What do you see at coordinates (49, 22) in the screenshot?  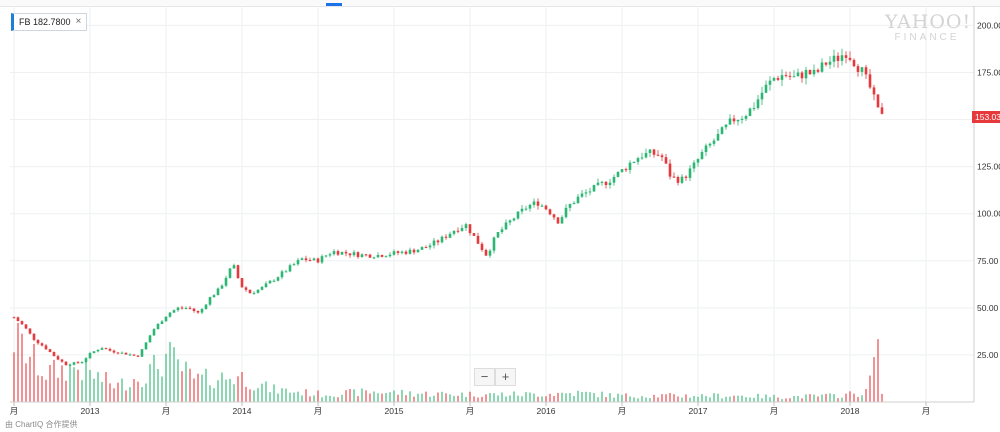 I see `ticker-comparison-chip: FB 182.7800 ×` at bounding box center [49, 22].